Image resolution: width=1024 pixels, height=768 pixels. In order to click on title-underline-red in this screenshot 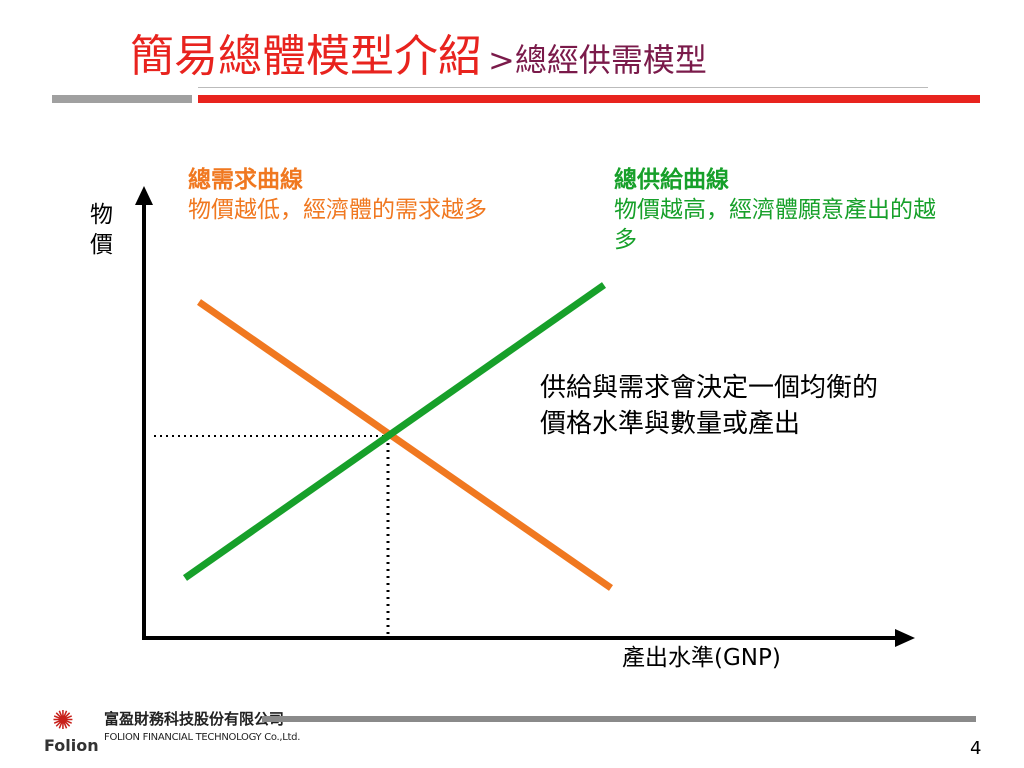, I will do `click(589, 99)`.